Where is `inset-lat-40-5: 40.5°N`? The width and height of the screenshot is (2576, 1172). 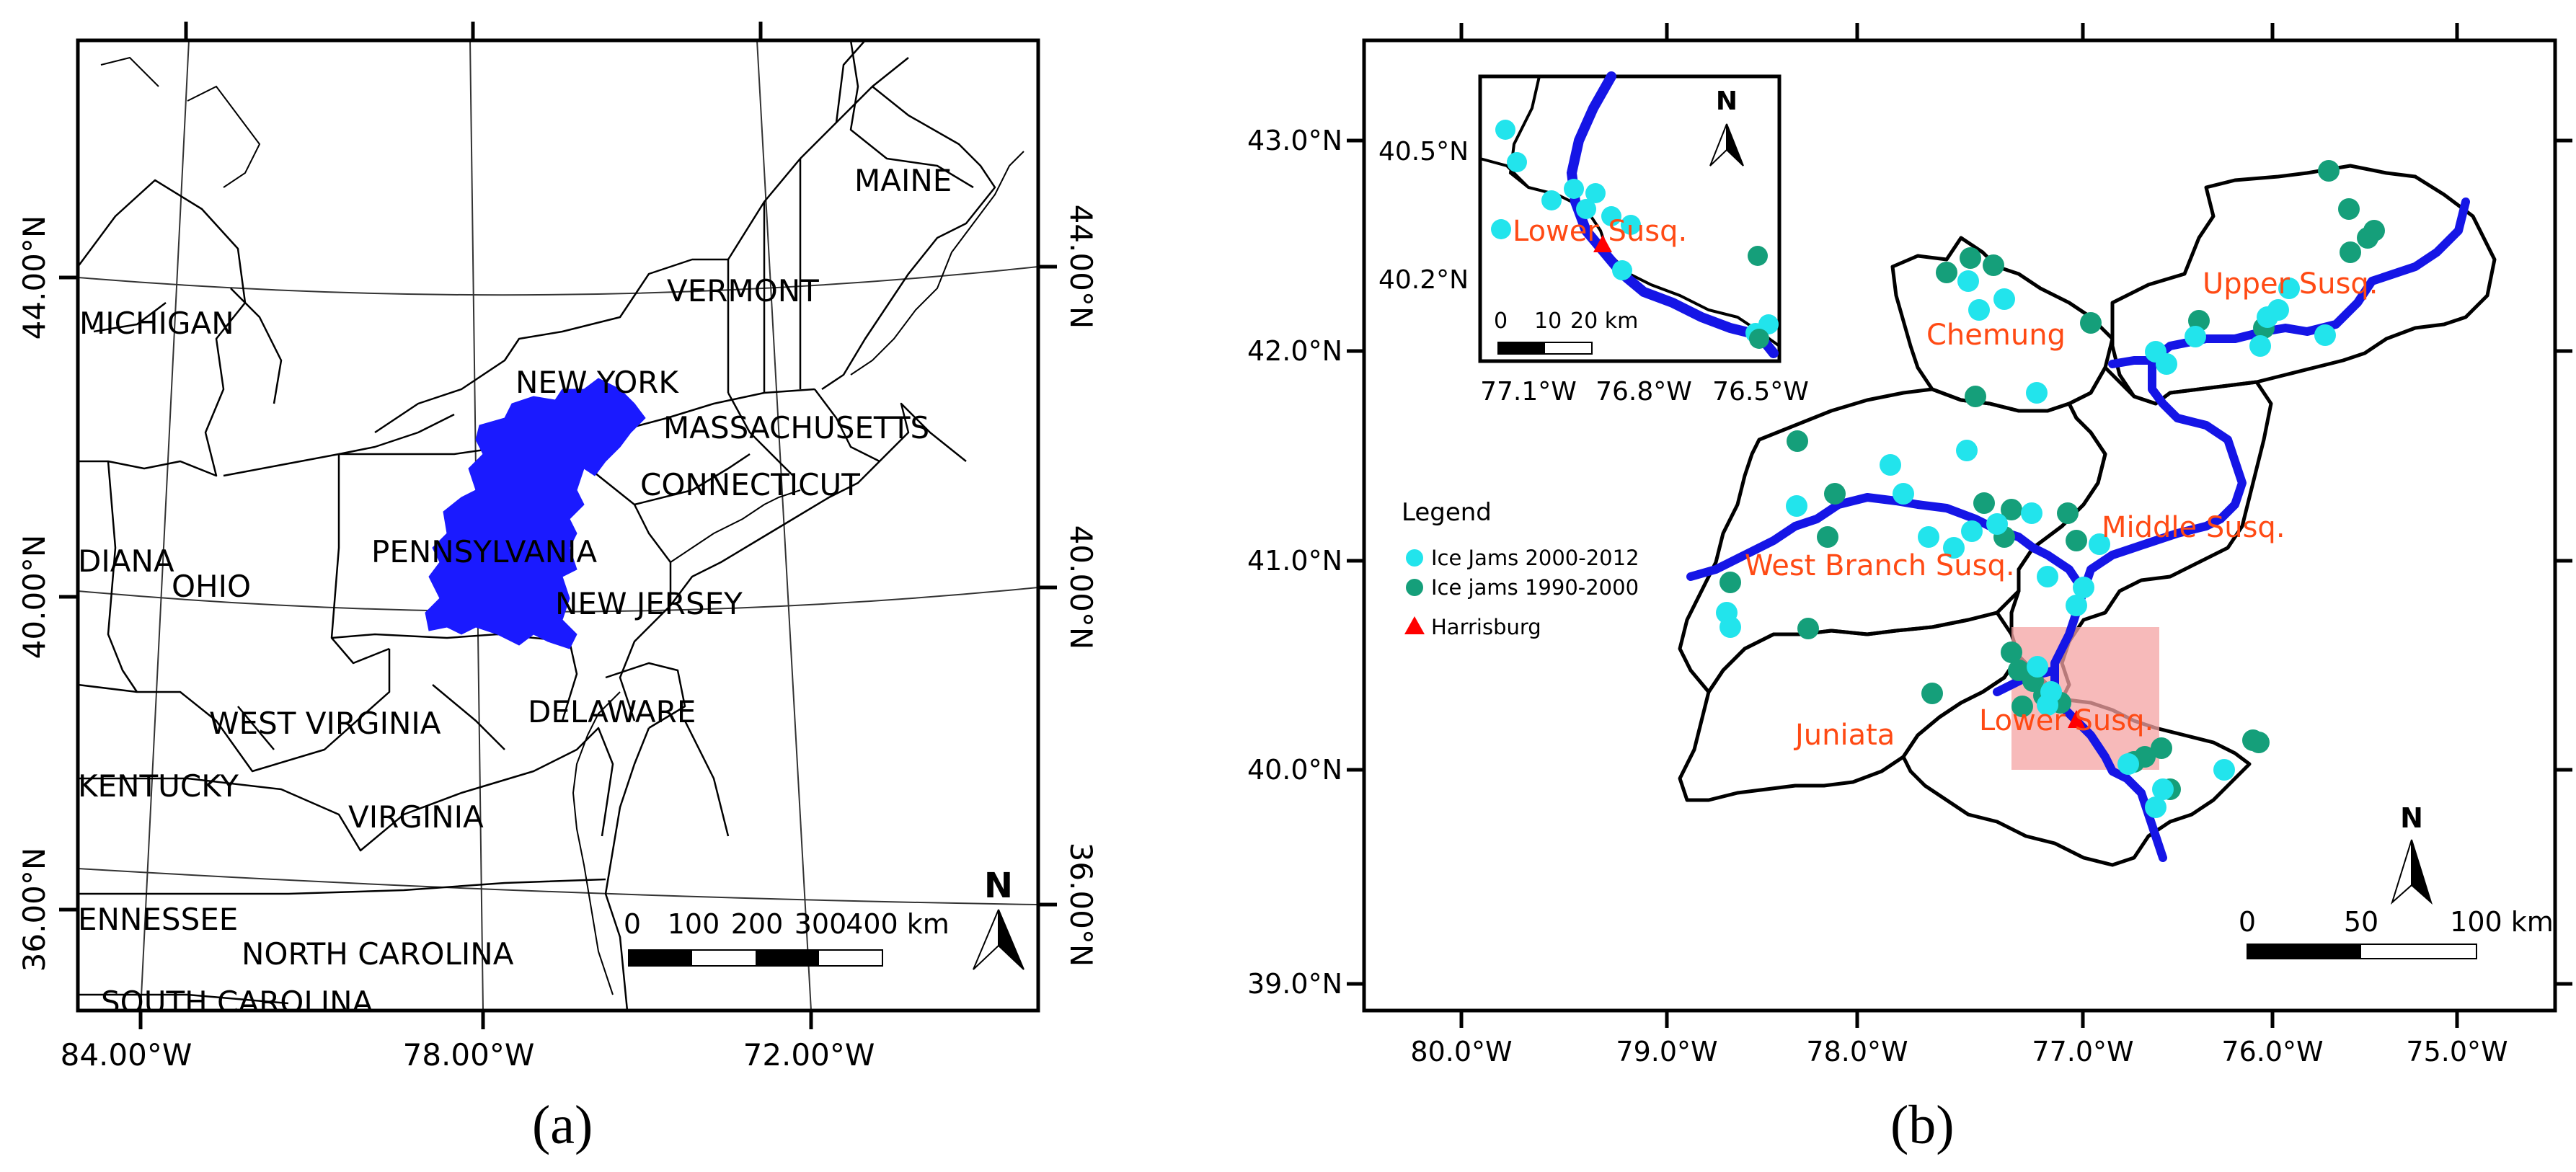 inset-lat-40-5: 40.5°N is located at coordinates (1423, 152).